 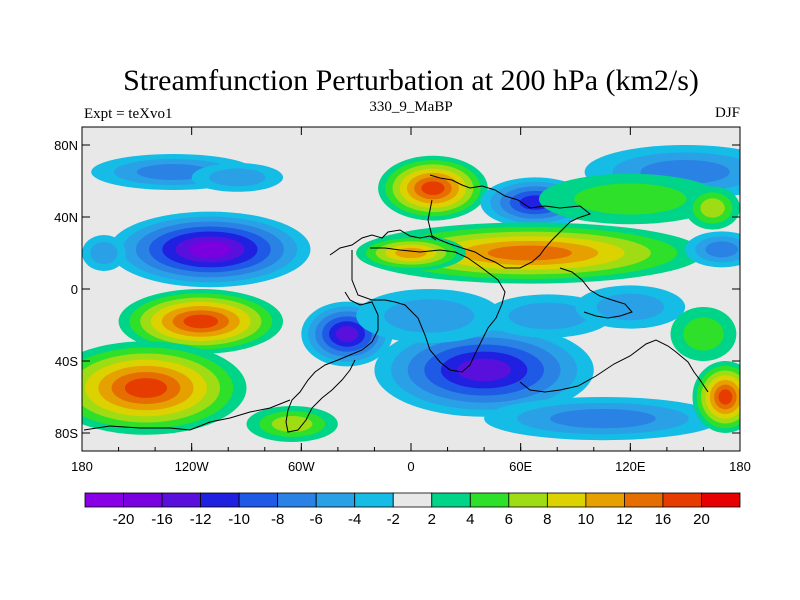 What do you see at coordinates (663, 519) in the screenshot?
I see `colorbar-label: 16` at bounding box center [663, 519].